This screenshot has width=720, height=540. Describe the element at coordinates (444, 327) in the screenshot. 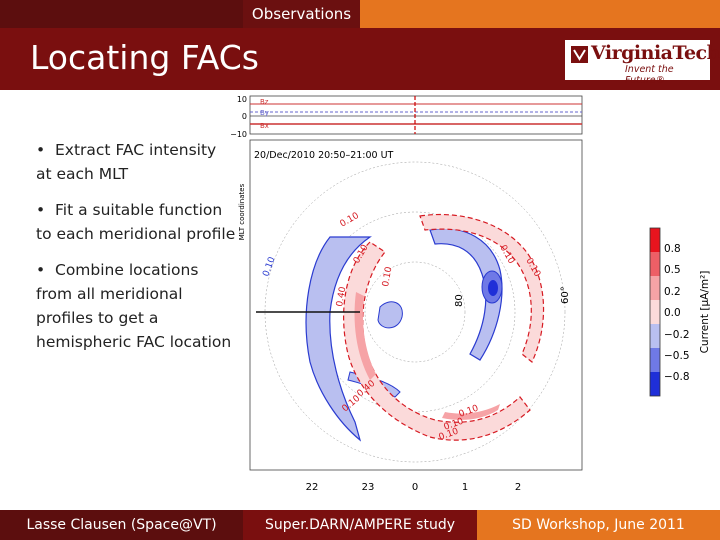

I see `positive-fac-regions` at that location.